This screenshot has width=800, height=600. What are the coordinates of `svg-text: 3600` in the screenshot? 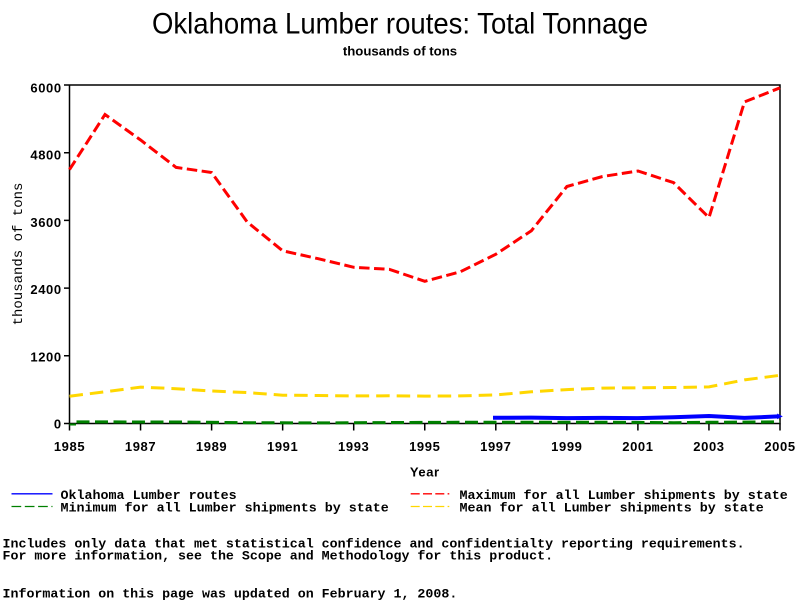 It's located at (45, 222).